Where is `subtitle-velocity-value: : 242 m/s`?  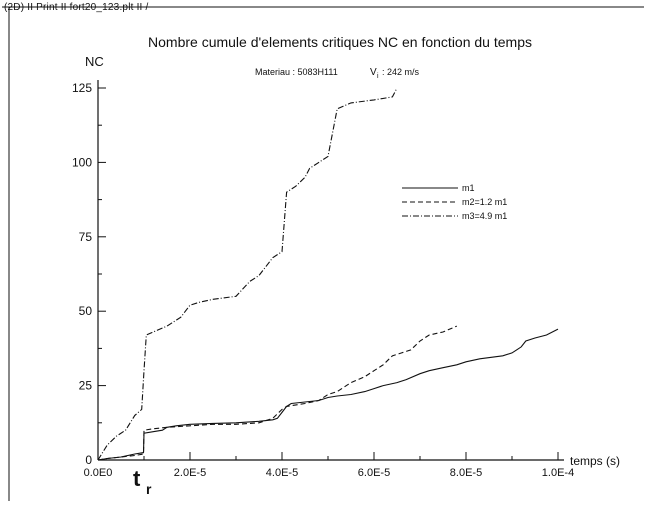 subtitle-velocity-value: : 242 m/s is located at coordinates (401, 72).